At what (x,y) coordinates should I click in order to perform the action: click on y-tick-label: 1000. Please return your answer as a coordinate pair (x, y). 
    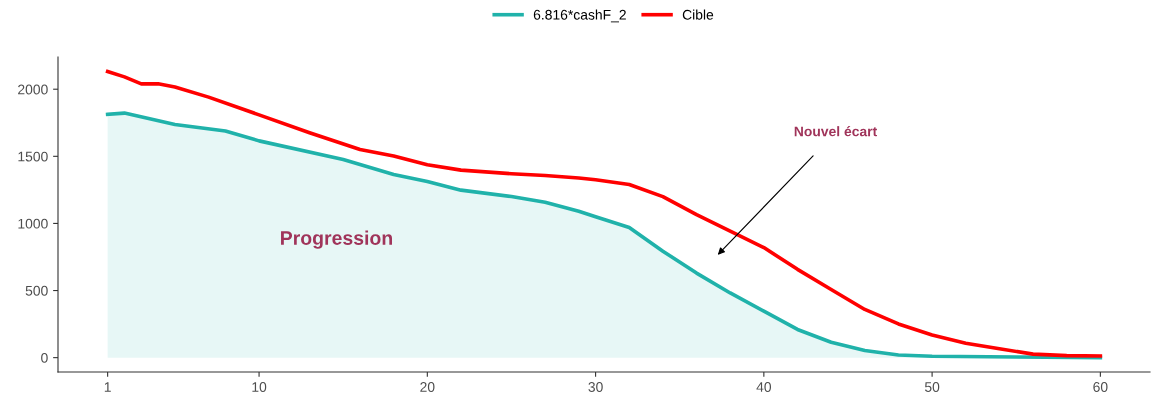
    Looking at the image, I should click on (33, 223).